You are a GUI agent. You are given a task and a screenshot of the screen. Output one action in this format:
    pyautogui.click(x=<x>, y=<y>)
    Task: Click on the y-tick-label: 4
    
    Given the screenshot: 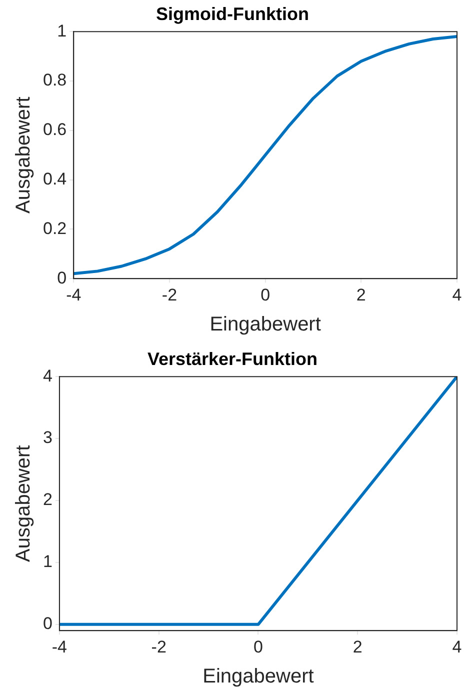 What is the action you would take?
    pyautogui.click(x=47, y=376)
    